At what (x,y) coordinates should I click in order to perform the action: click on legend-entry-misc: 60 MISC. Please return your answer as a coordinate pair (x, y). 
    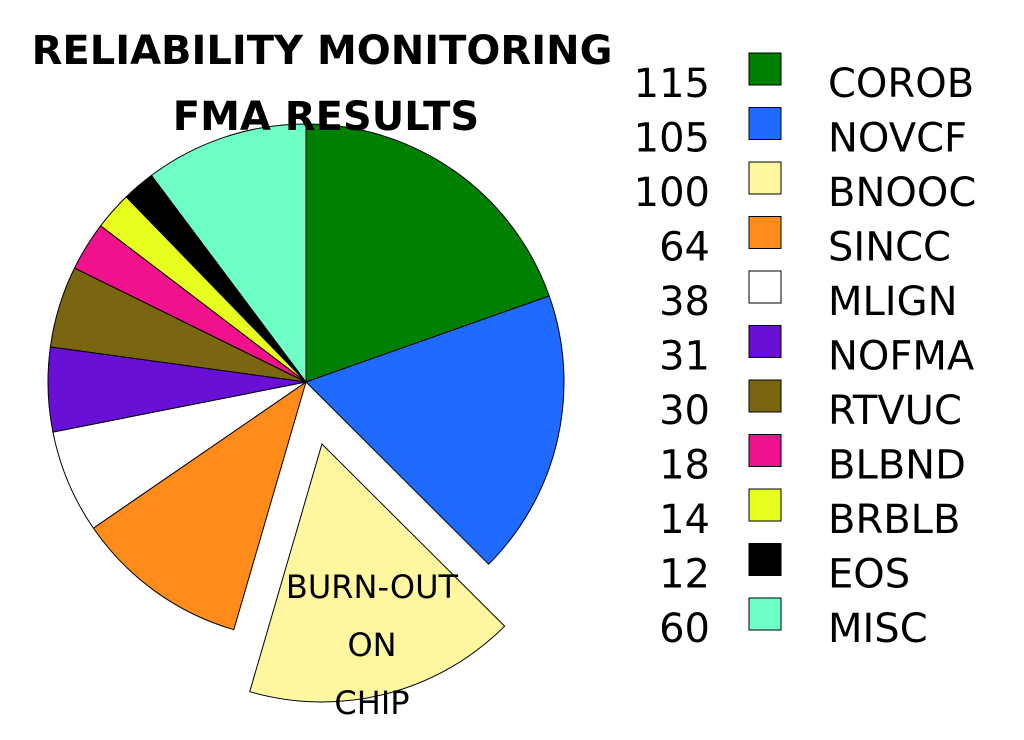
    Looking at the image, I should click on (793, 624).